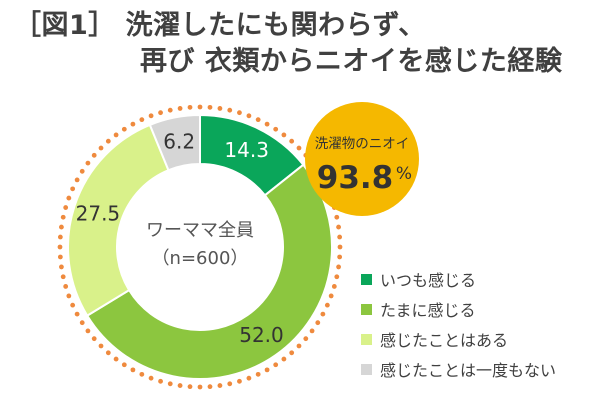 The width and height of the screenshot is (600, 405). Describe the element at coordinates (444, 340) in the screenshot. I see `legend-label: 感じたことはある` at that location.